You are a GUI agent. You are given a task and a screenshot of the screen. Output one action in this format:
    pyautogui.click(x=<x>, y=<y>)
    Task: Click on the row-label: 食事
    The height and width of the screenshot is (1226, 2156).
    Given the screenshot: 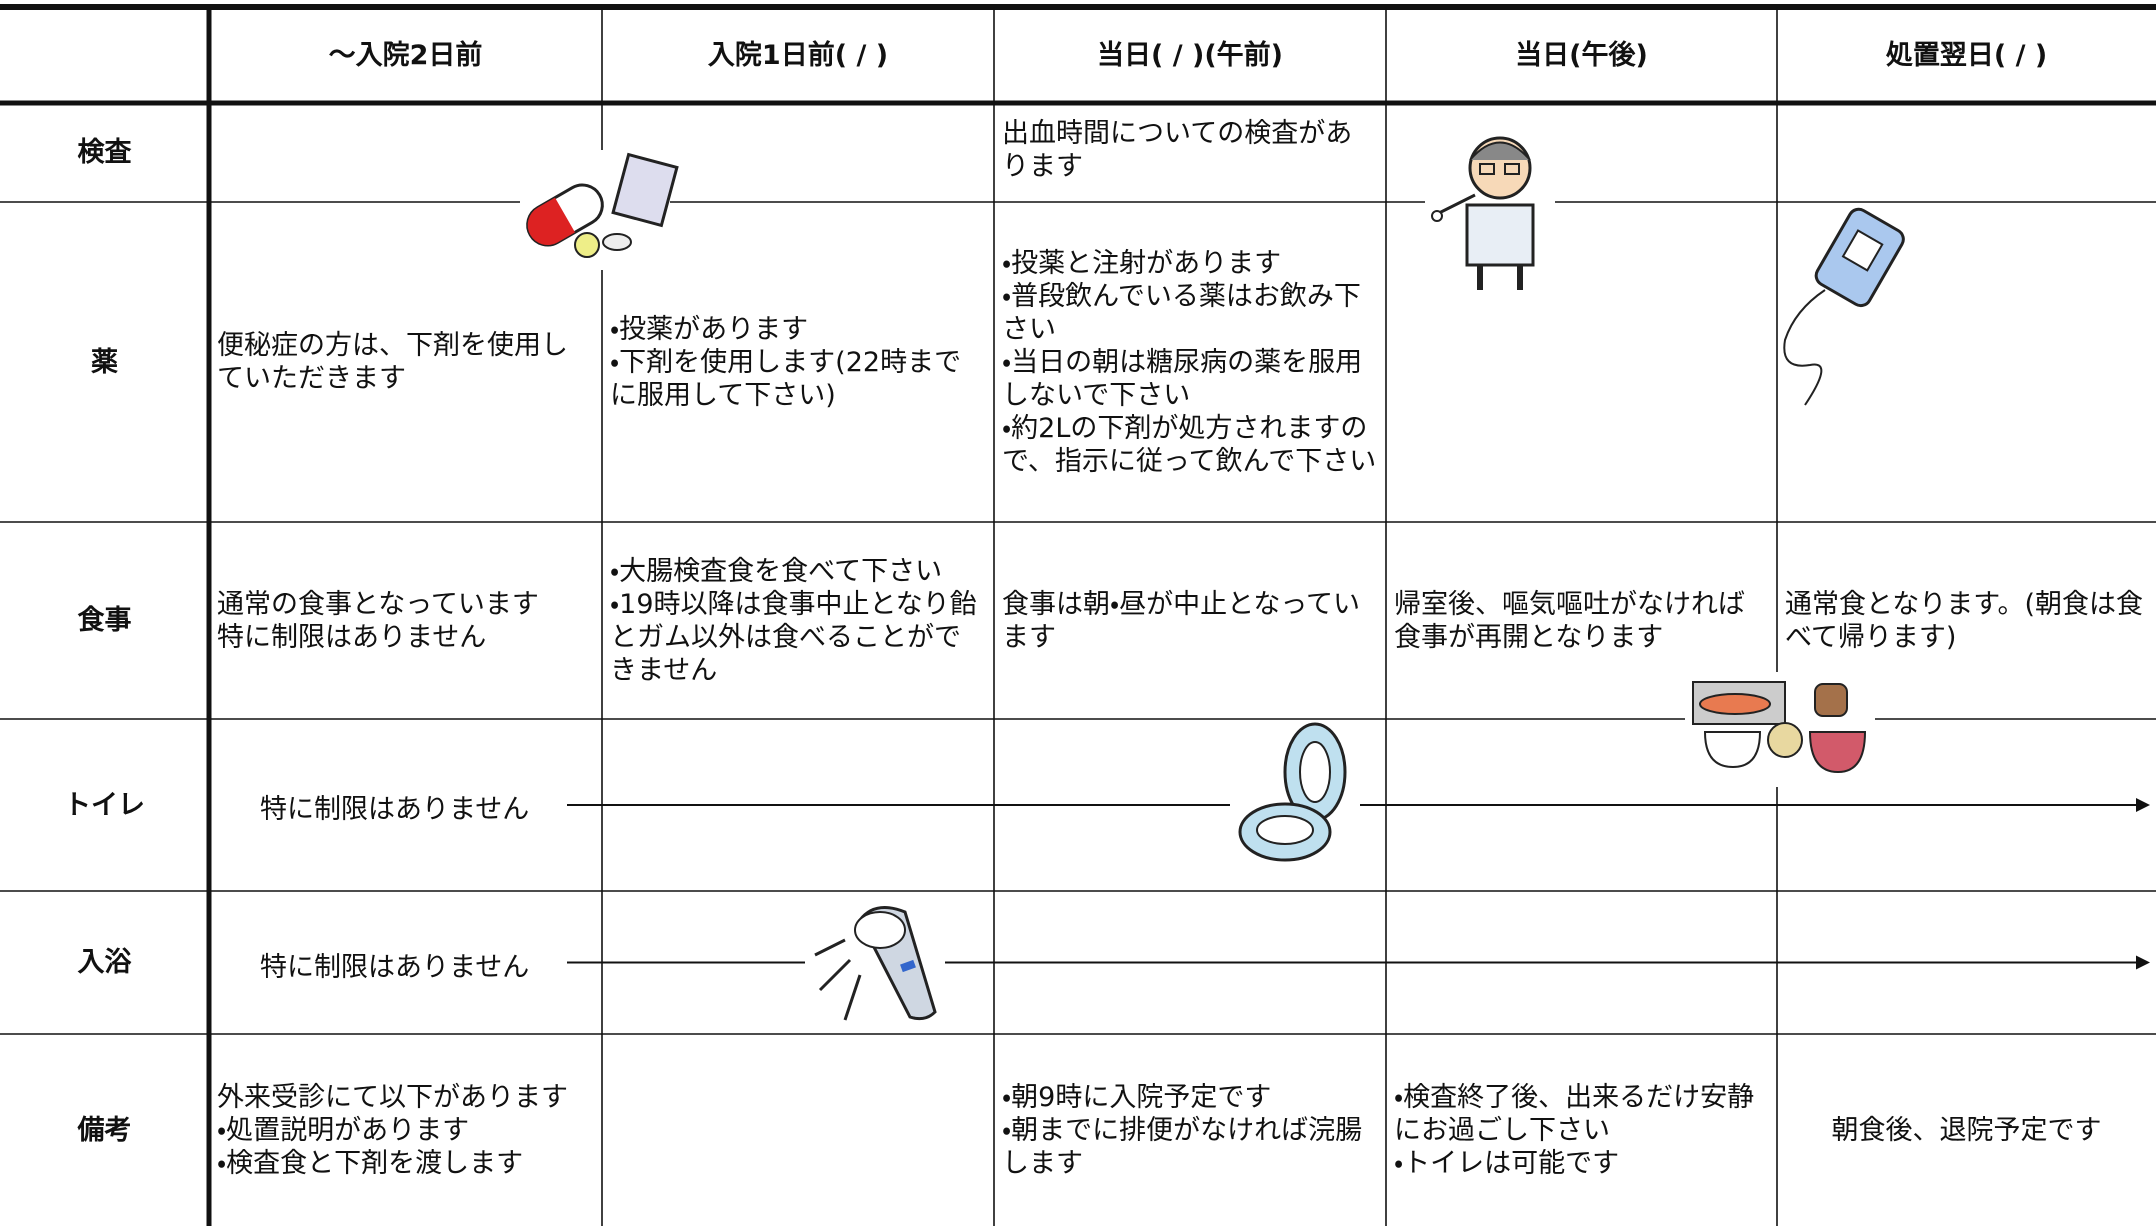 What is the action you would take?
    pyautogui.click(x=104, y=620)
    